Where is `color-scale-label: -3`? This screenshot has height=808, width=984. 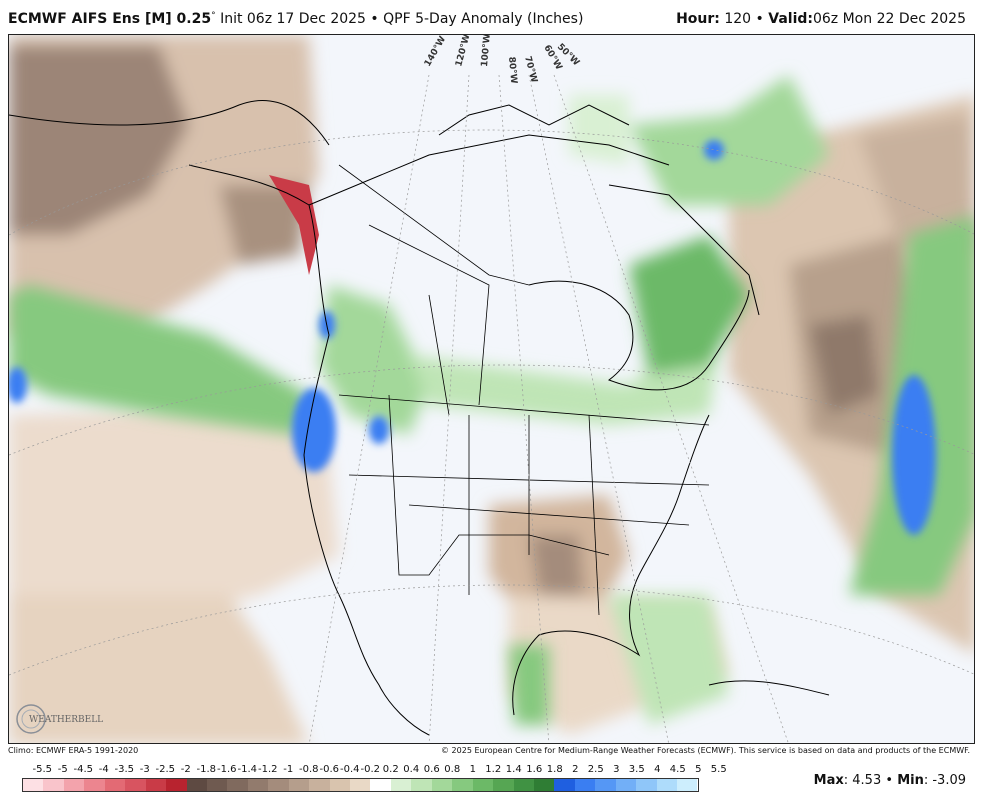 color-scale-label: -3 is located at coordinates (144, 769).